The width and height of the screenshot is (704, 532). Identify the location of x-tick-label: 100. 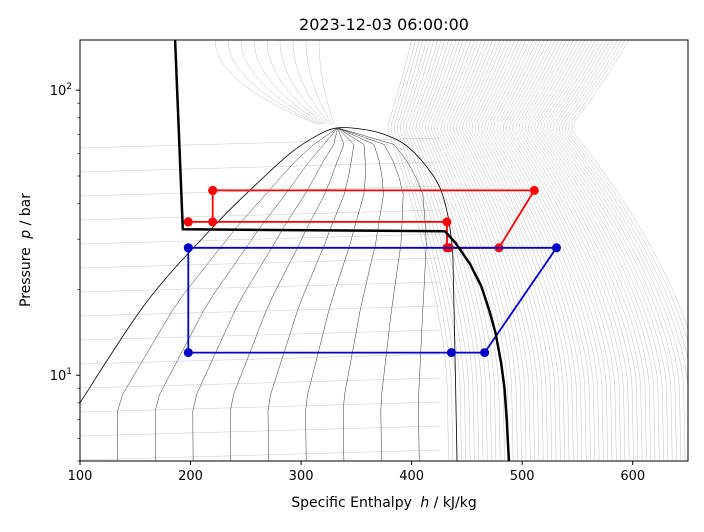
(80, 476).